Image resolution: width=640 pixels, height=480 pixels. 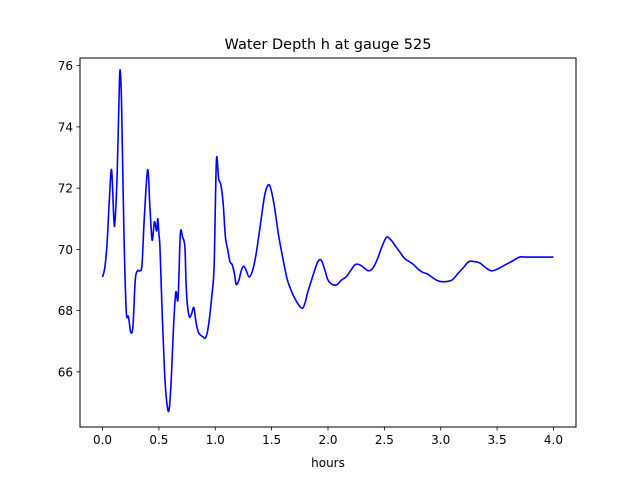 I want to click on x-tick-label: 0.5, so click(x=158, y=440).